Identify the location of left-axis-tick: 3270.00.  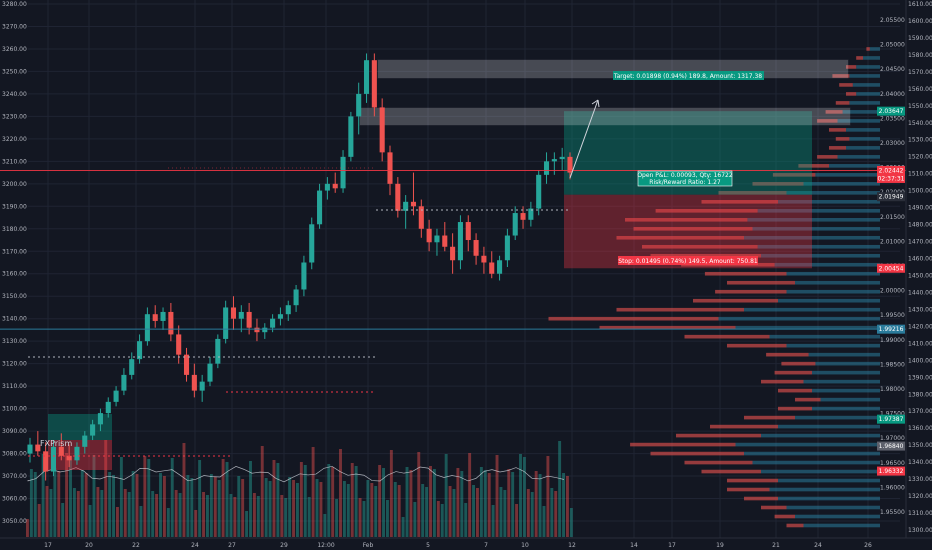
(14, 26).